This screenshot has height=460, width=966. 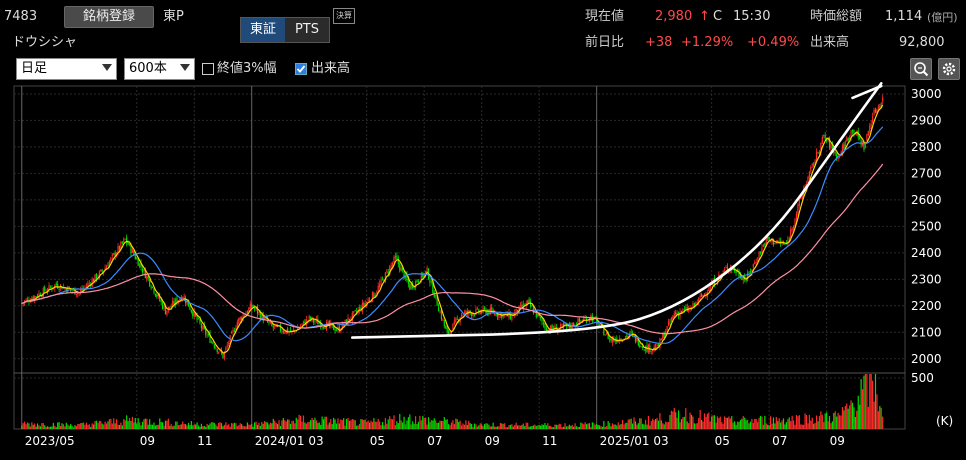 I want to click on tab-pts: PTS, so click(x=307, y=29).